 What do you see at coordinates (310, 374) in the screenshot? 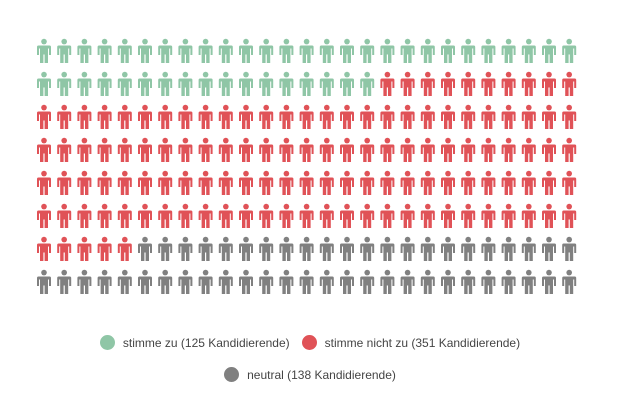
I see `legend-item-neutral: neutral (138 Kandidierende)` at bounding box center [310, 374].